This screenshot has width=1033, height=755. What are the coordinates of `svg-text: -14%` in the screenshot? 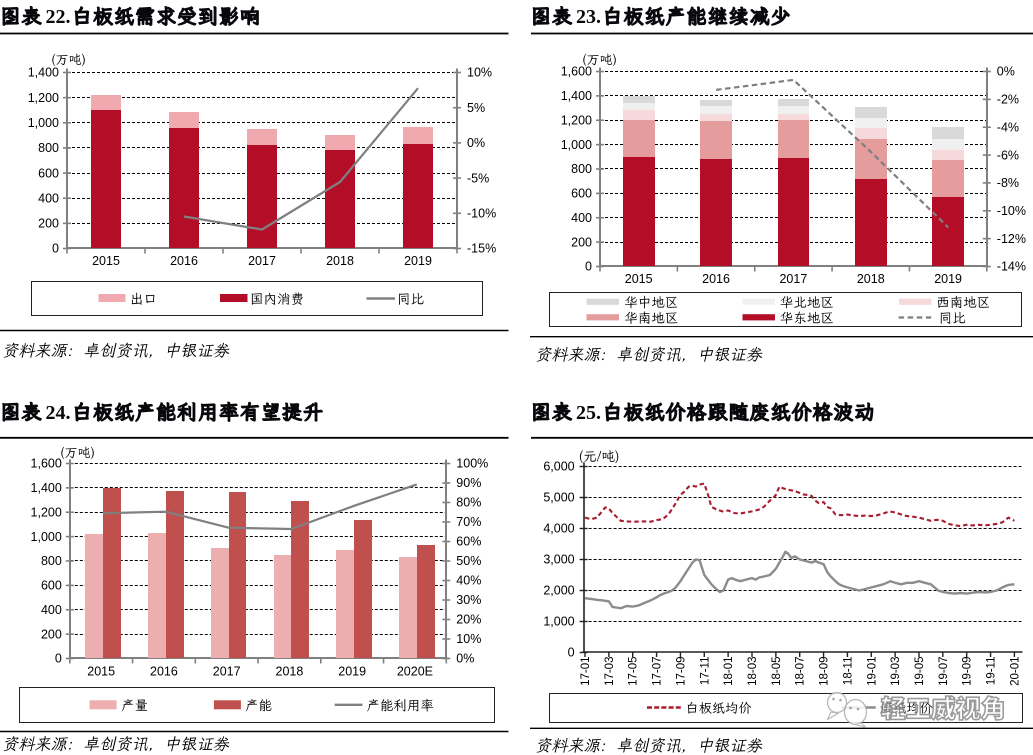 It's located at (1011, 267).